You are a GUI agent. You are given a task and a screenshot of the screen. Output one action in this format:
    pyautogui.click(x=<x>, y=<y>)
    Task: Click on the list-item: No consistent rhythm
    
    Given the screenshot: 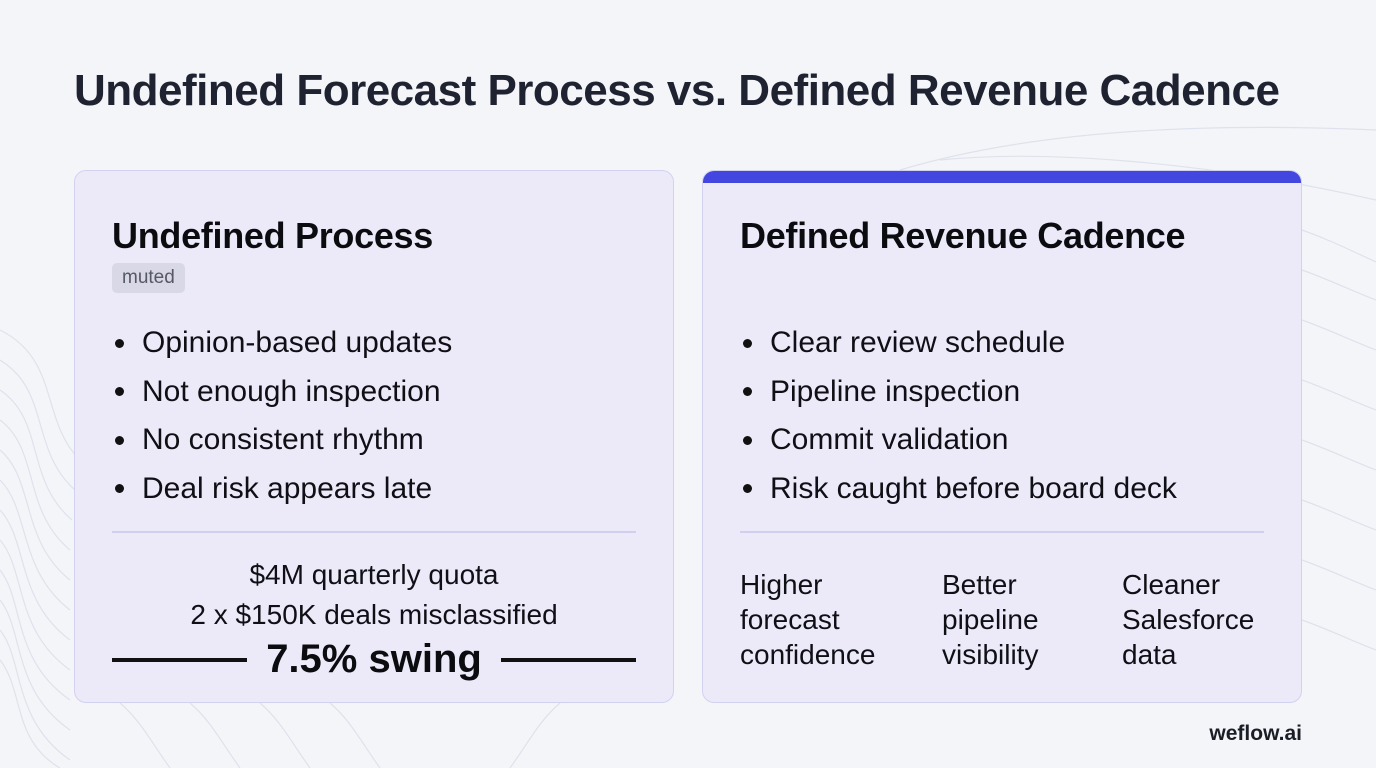 What is the action you would take?
    pyautogui.click(x=282, y=440)
    